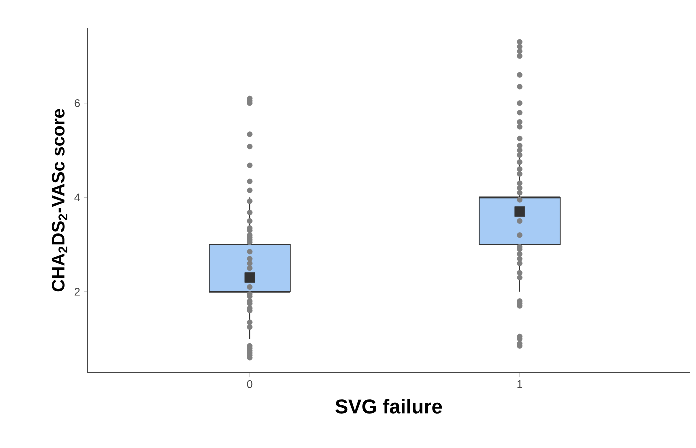 The width and height of the screenshot is (696, 448). I want to click on x-axis-title: SVG failure, so click(389, 406).